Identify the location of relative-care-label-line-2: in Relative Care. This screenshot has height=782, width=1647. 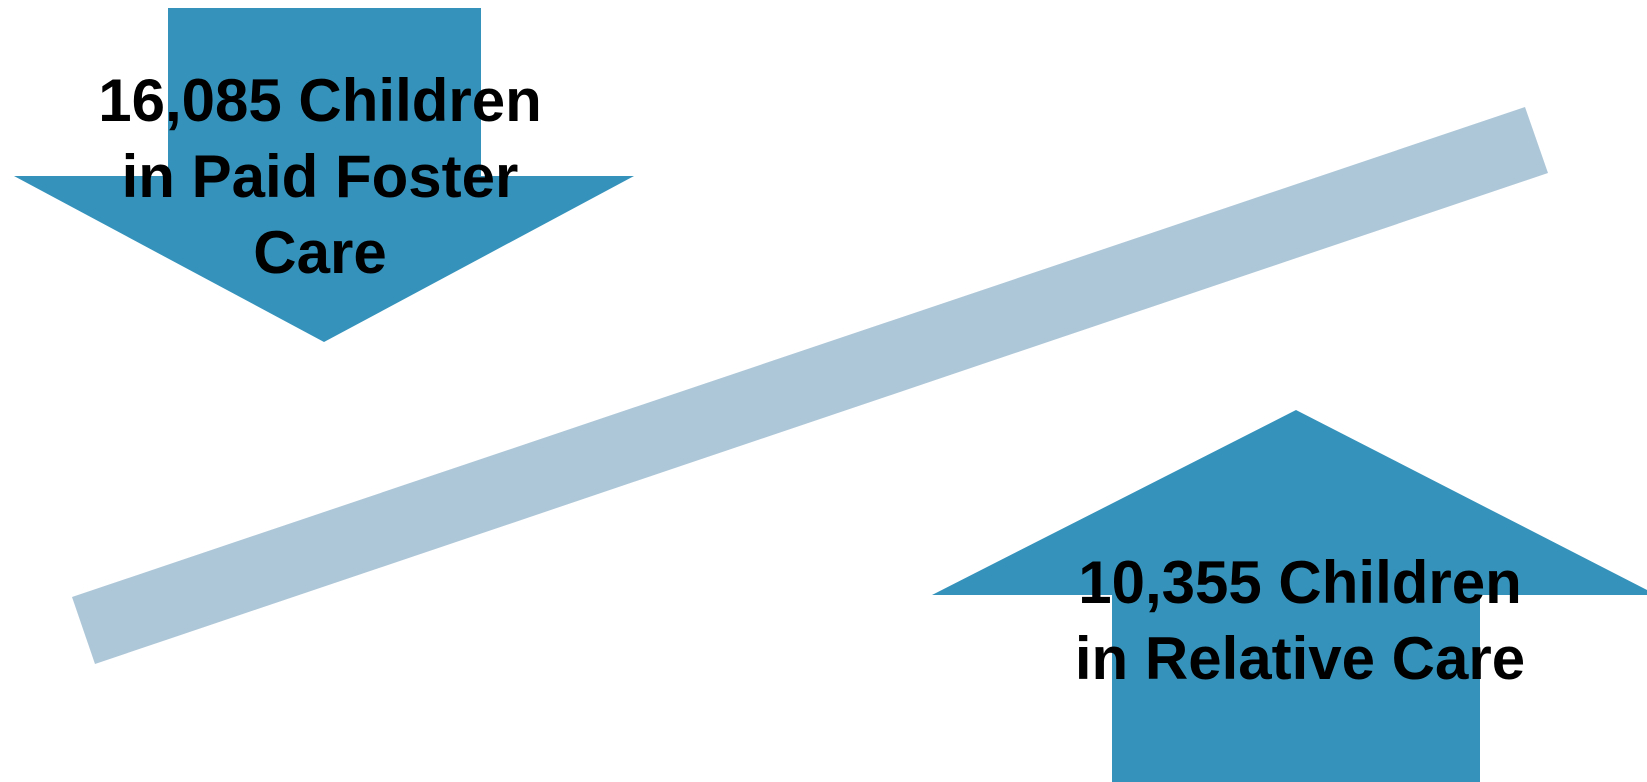
(1300, 658).